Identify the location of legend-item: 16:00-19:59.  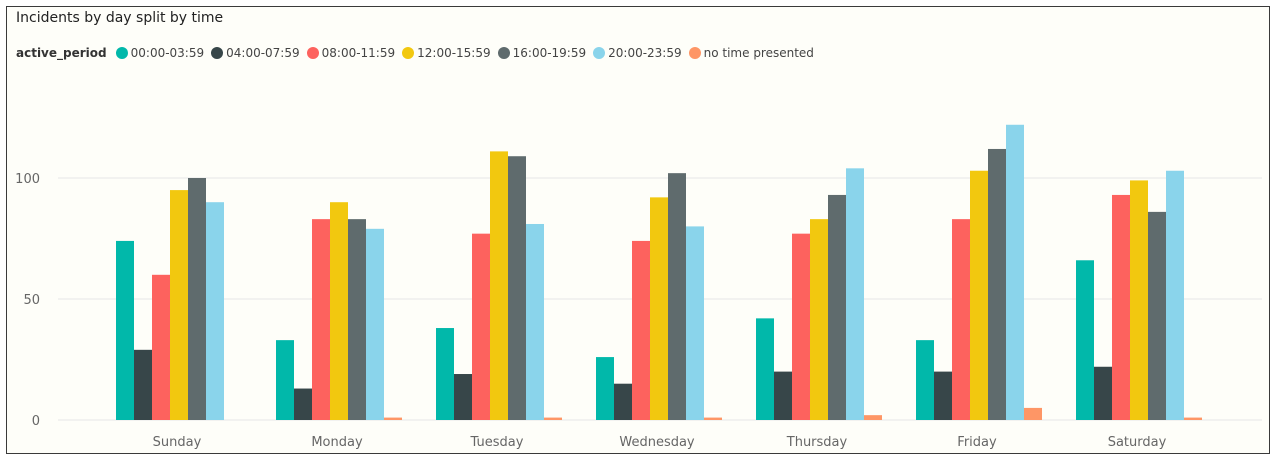
(542, 53).